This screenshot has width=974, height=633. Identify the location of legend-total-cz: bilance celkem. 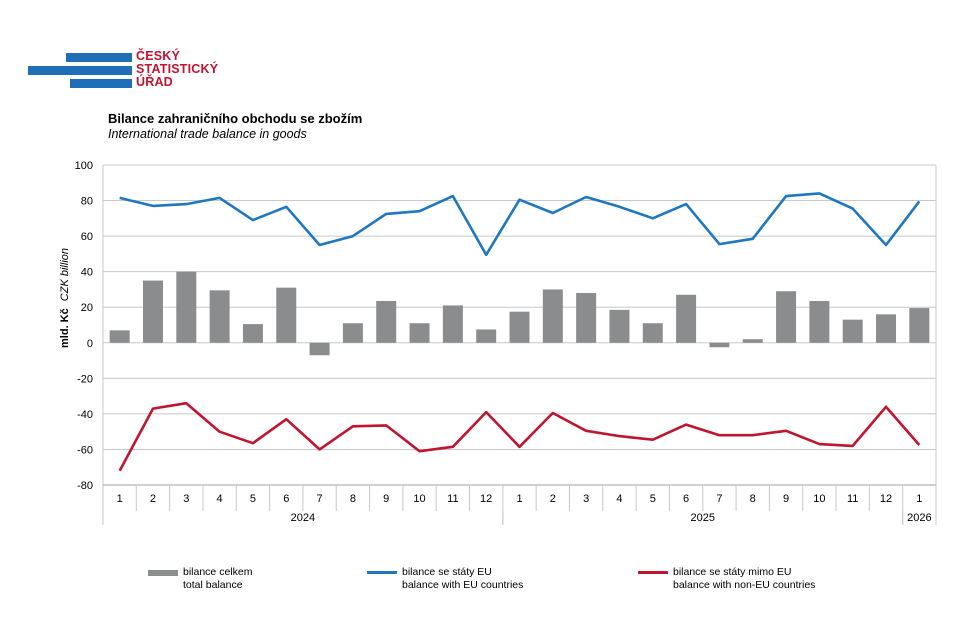
(218, 572).